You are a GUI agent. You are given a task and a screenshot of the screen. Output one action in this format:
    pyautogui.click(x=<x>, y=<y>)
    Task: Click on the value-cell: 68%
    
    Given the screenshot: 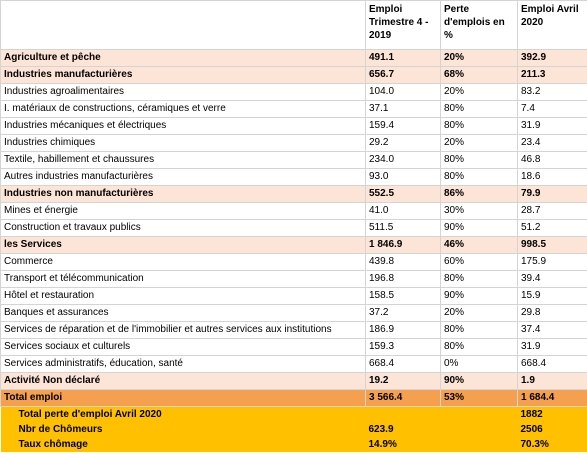 What is the action you would take?
    pyautogui.click(x=479, y=75)
    